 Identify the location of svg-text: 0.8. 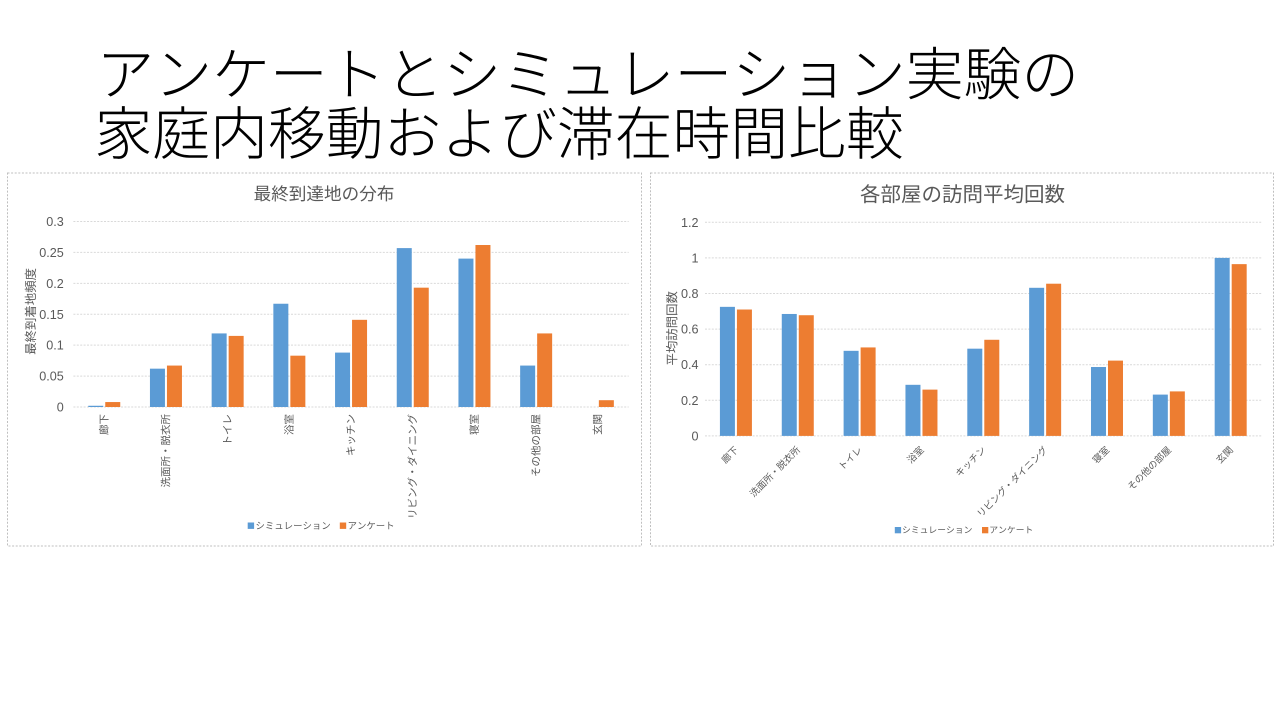
(690, 294).